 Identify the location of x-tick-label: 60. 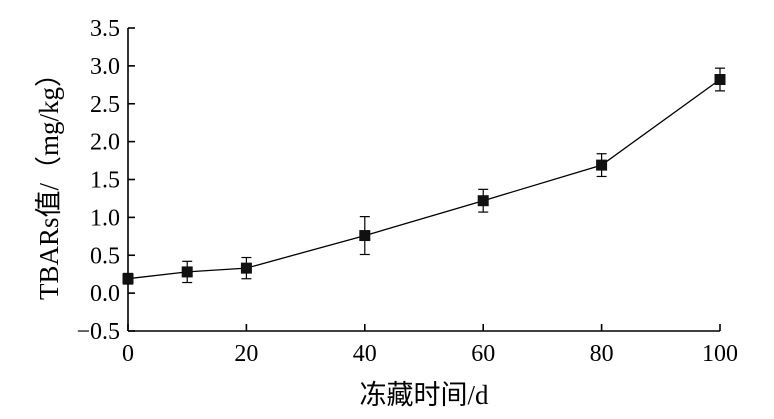
(483, 354).